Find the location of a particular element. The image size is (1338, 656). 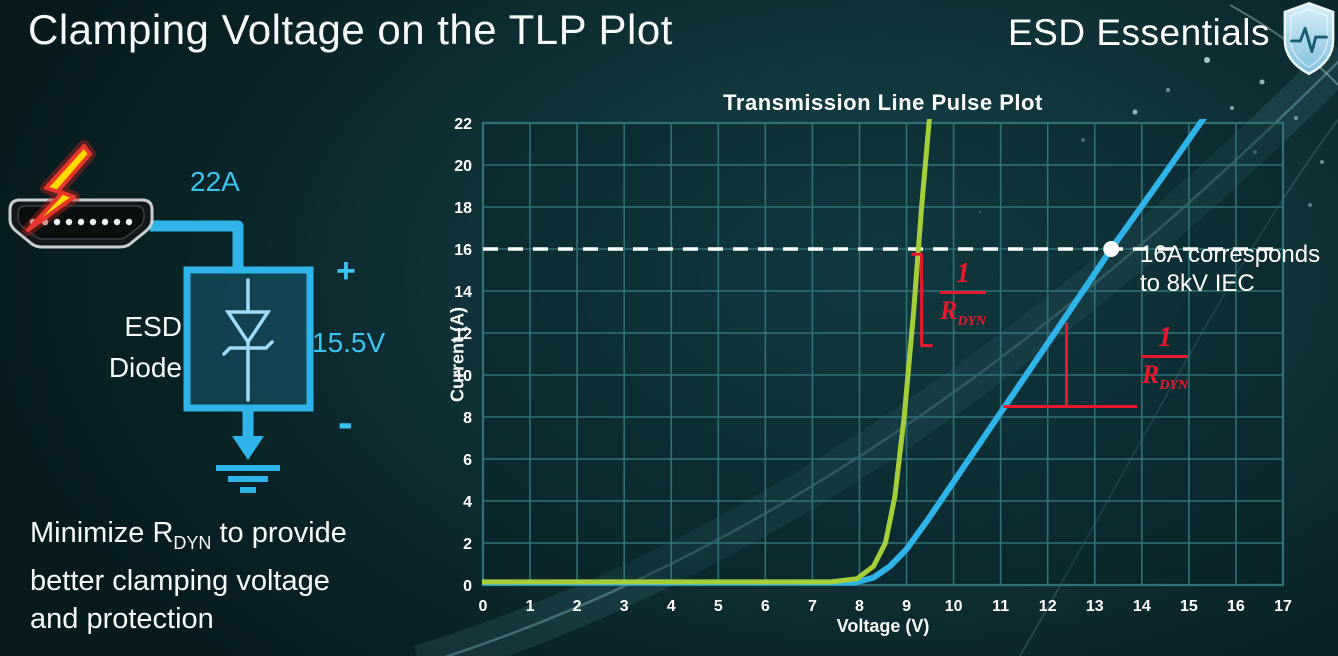

rdyn-fraction-green: 1 RDYN is located at coordinates (963, 297).